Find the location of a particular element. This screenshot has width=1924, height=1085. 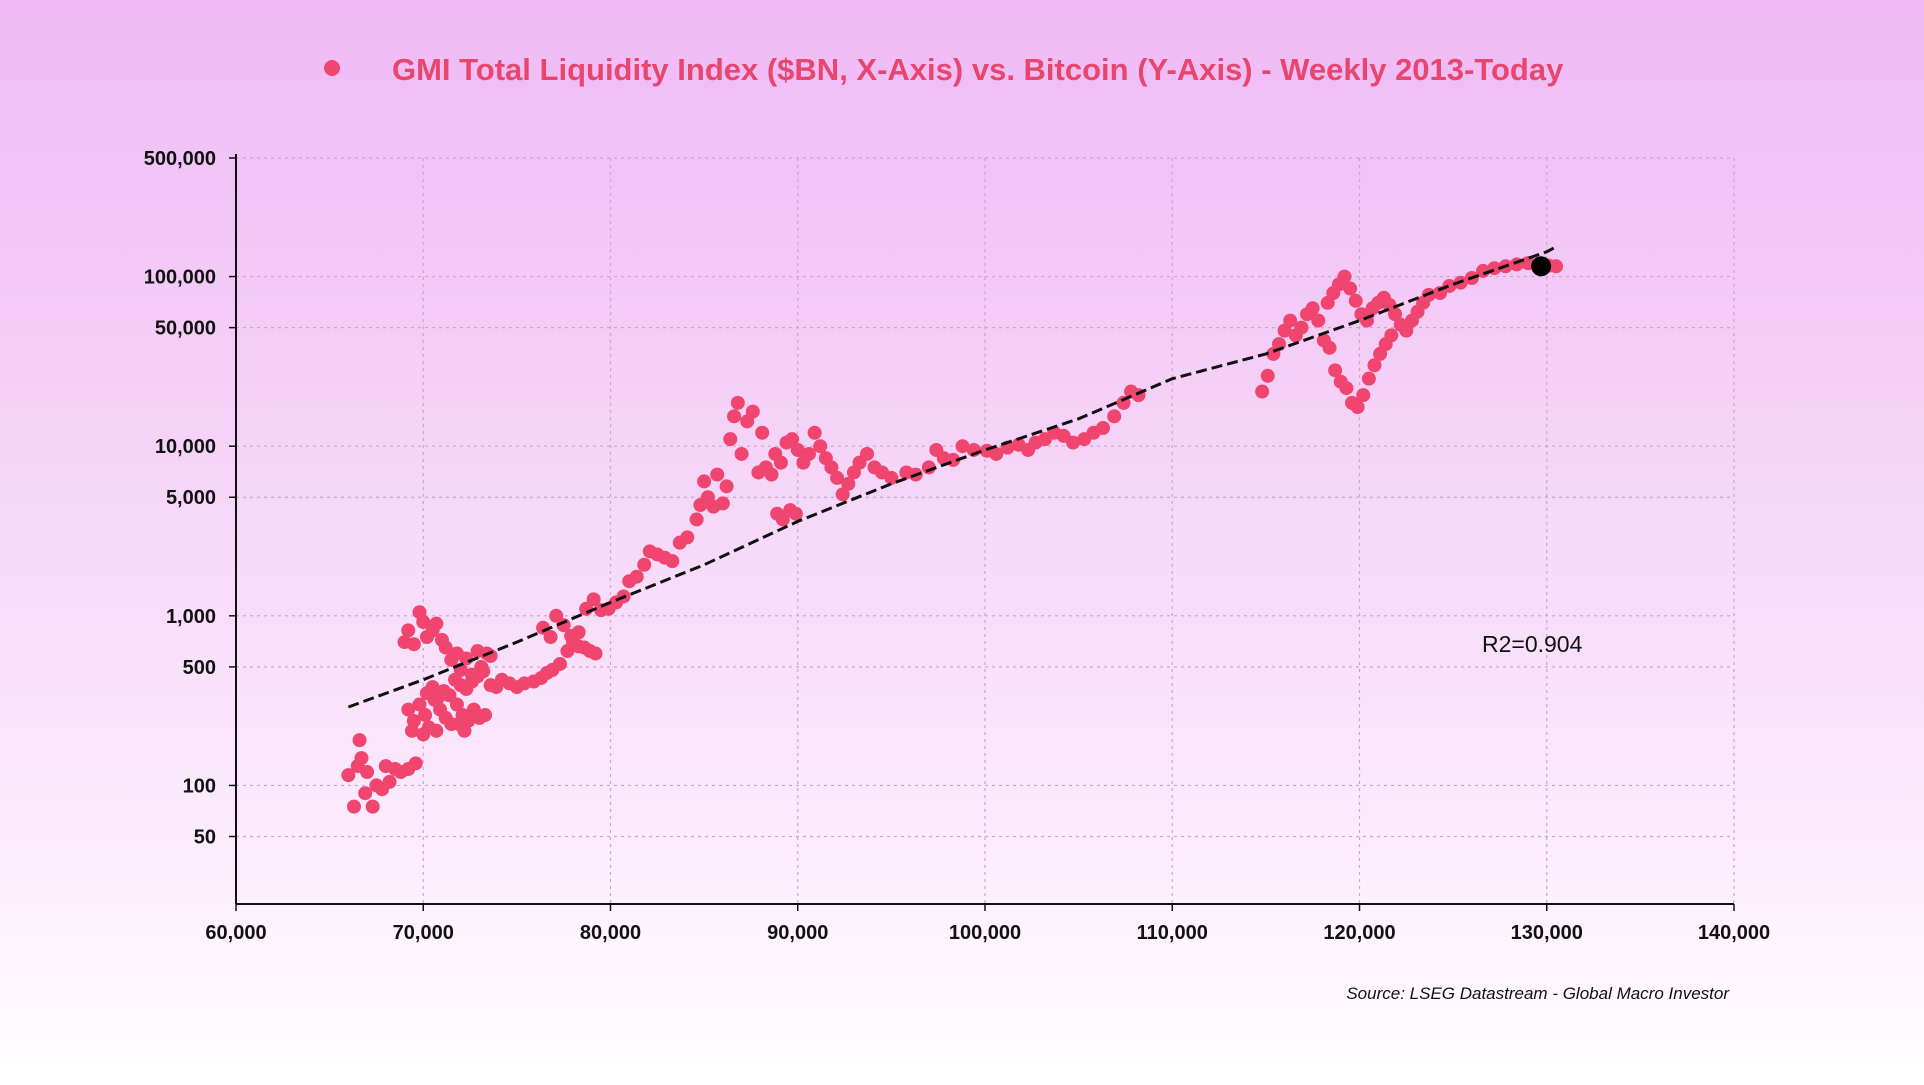

latest-point-group is located at coordinates (1541, 266).